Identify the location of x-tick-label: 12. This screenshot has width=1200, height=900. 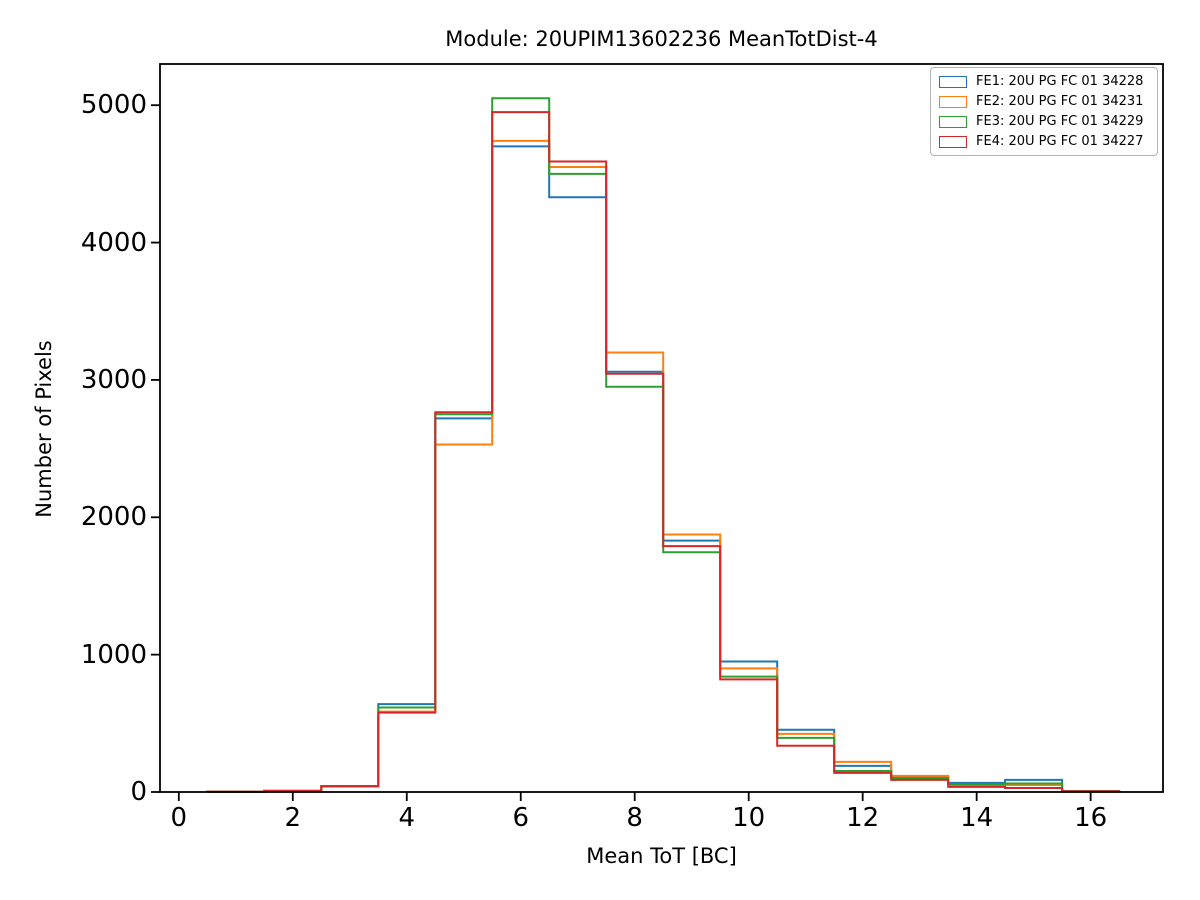
(863, 818).